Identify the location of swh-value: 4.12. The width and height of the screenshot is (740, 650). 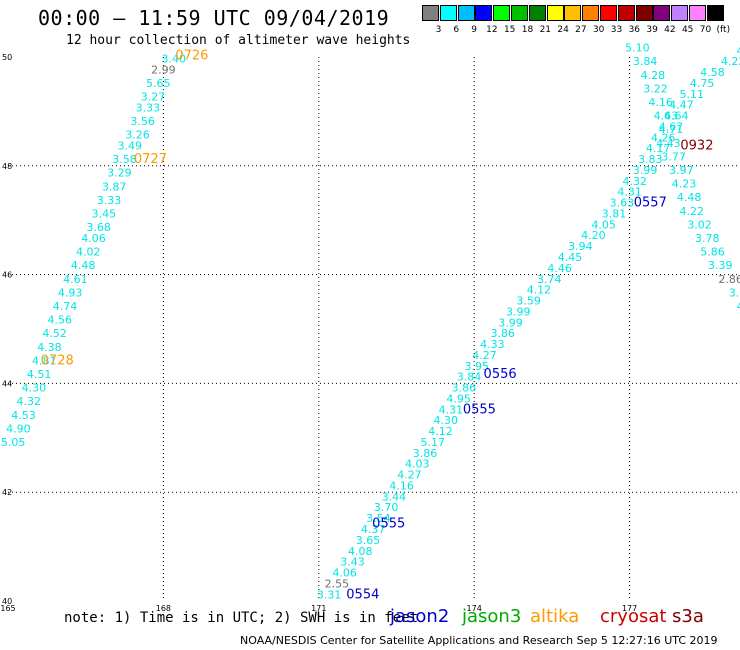
(440, 431).